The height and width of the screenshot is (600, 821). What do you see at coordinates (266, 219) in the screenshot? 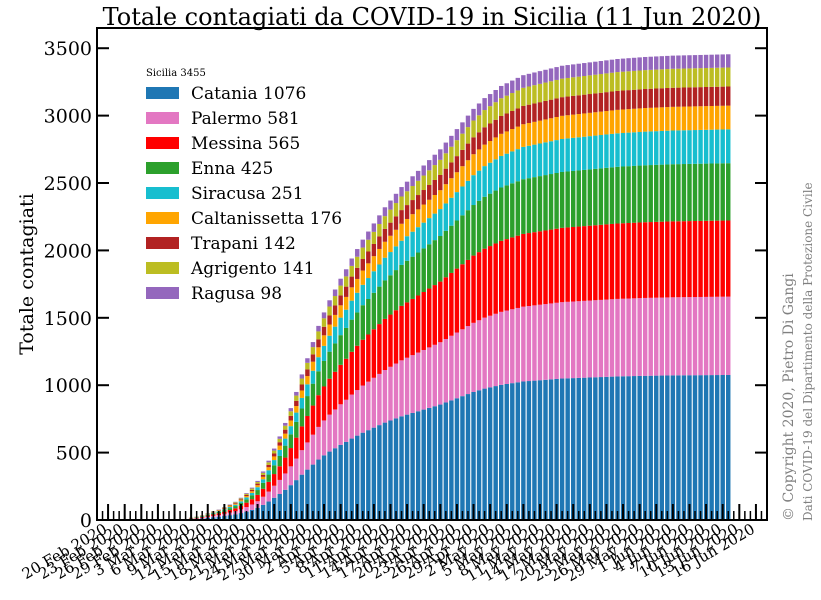
I see `legend-label: Caltanissetta 176` at bounding box center [266, 219].